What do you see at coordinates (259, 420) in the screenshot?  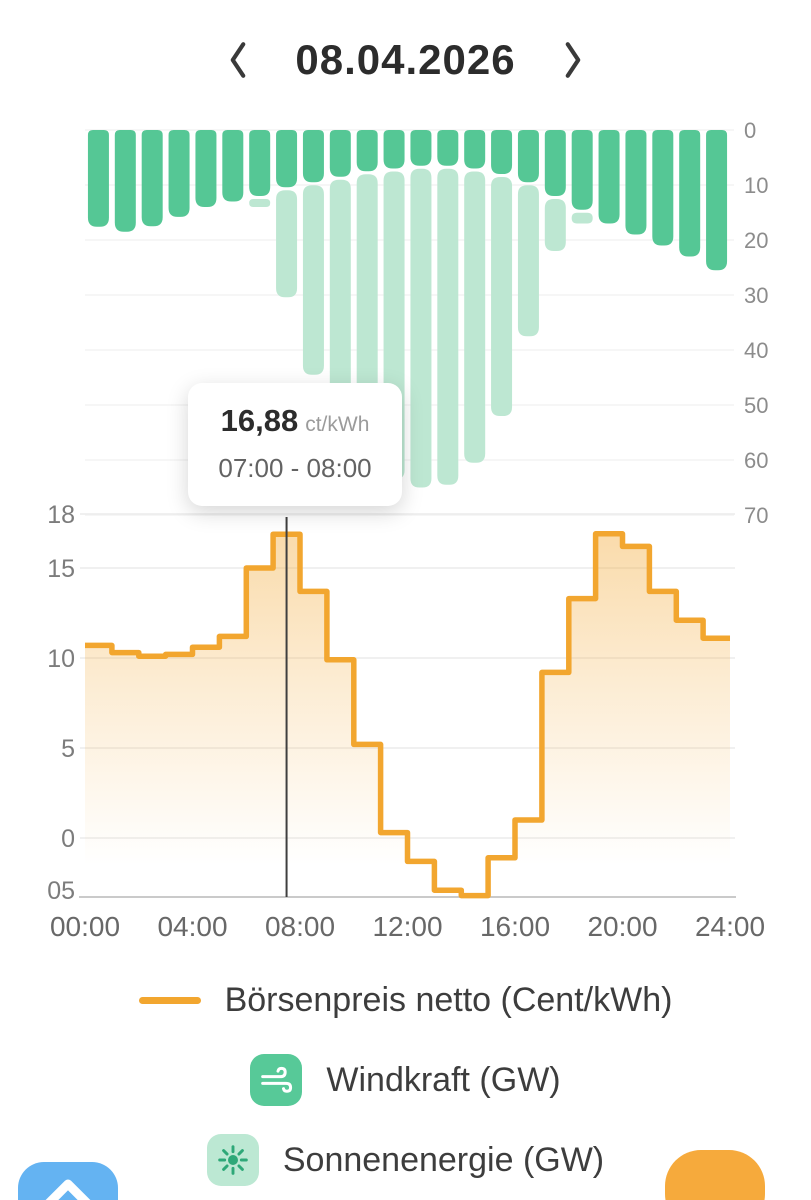 I see `tooltip-price-value: 16,88` at bounding box center [259, 420].